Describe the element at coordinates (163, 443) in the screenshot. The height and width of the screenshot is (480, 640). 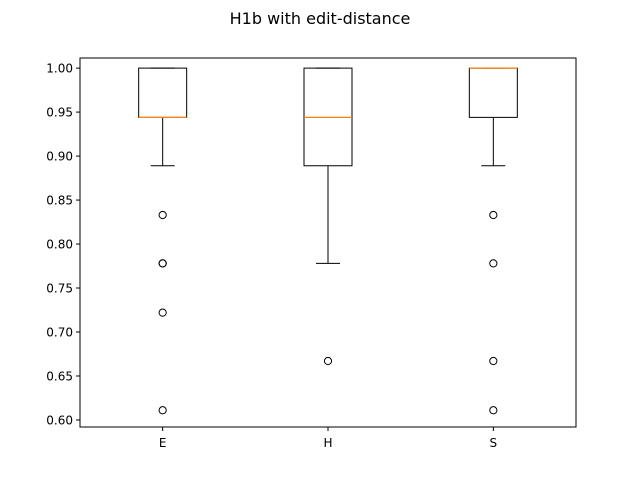
I see `x-tick-label: E` at that location.